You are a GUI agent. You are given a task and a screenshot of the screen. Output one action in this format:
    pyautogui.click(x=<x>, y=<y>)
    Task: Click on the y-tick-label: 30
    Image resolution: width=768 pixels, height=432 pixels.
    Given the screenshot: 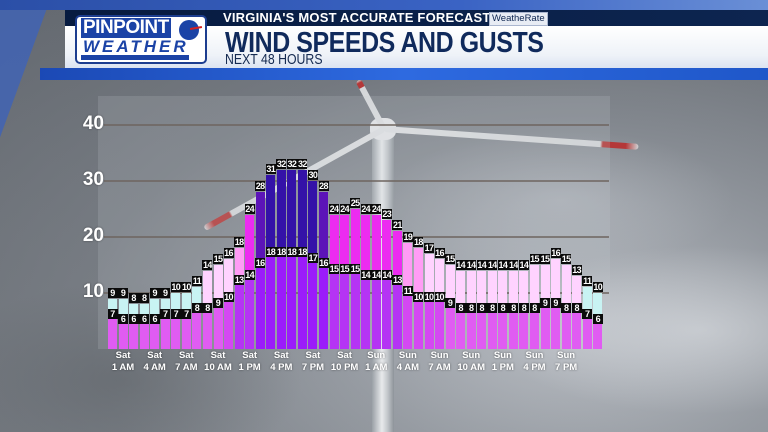 What is the action you would take?
    pyautogui.click(x=93, y=179)
    